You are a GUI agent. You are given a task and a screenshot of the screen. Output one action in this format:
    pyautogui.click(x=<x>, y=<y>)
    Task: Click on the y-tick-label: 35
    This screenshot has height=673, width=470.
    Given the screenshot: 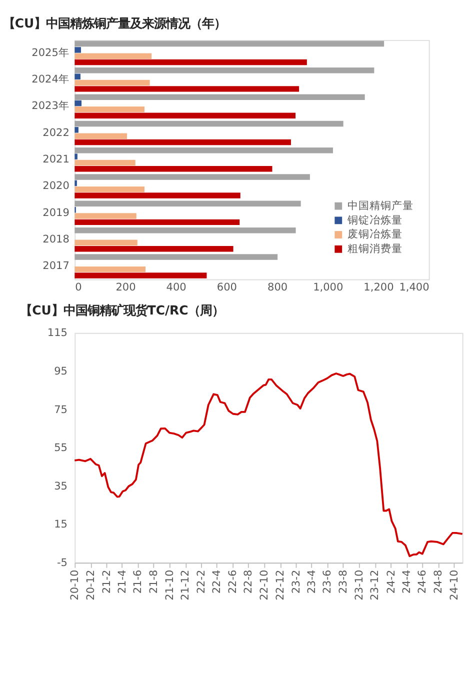 What is the action you would take?
    pyautogui.click(x=61, y=486)
    